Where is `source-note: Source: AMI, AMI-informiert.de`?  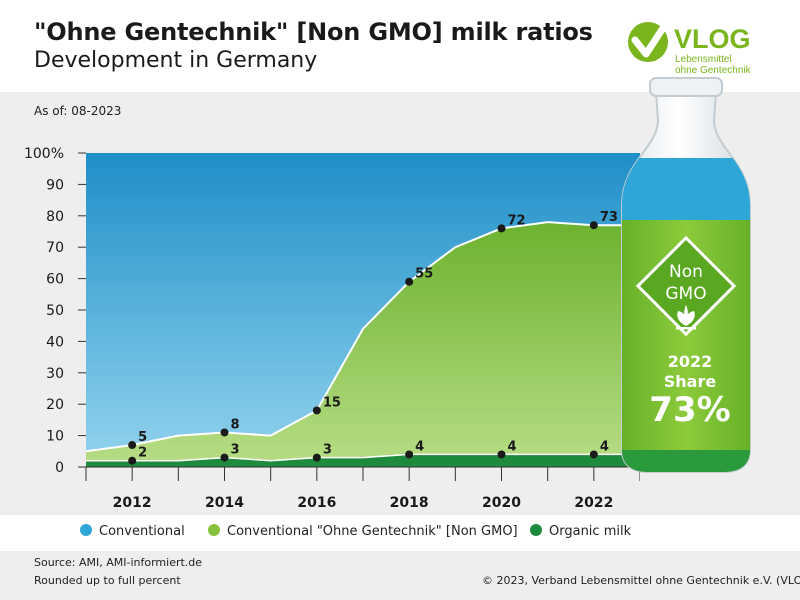
source-note: Source: AMI, AMI-informiert.de is located at coordinates (118, 562).